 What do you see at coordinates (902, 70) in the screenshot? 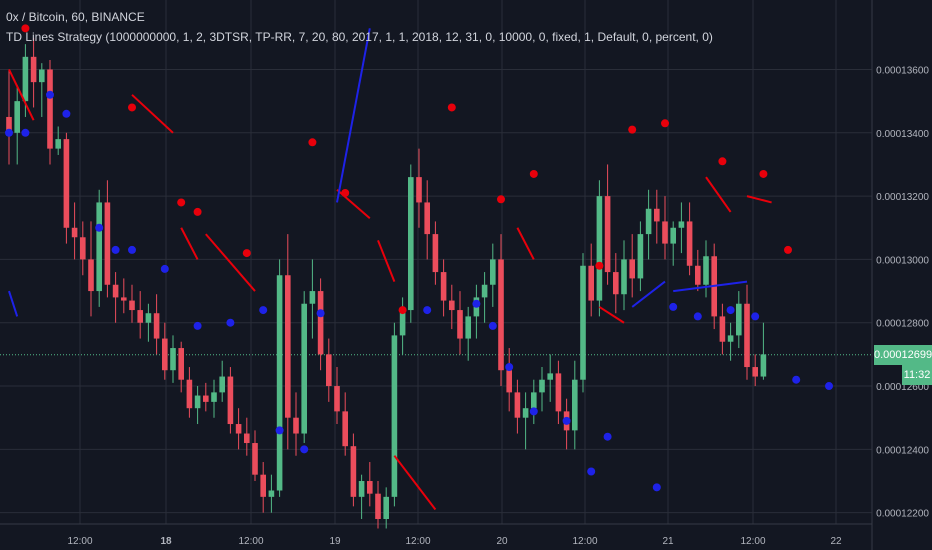
I see `price-tick-label: 0.00013600` at bounding box center [902, 70].